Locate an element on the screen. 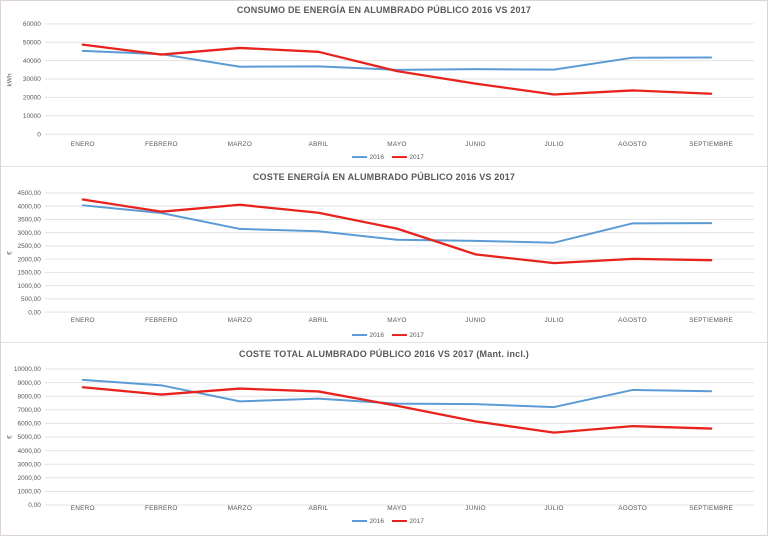  y-tick-label: 60000 is located at coordinates (32, 24).